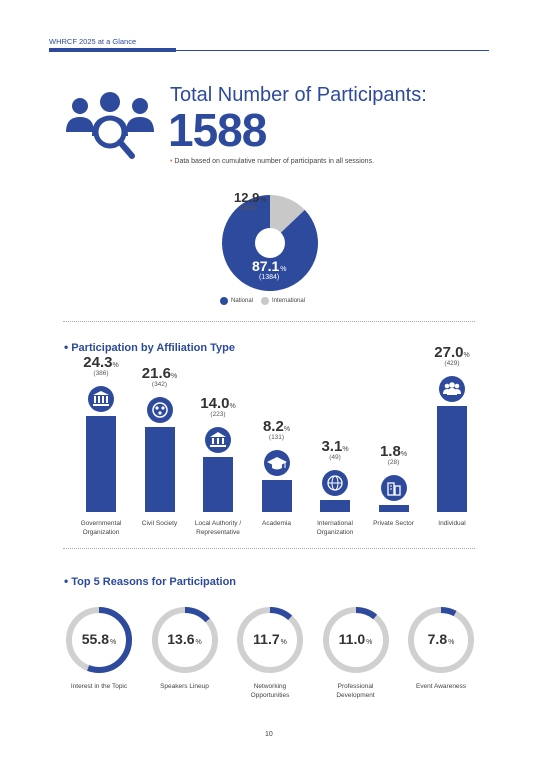 This screenshot has height=768, width=543. What do you see at coordinates (101, 374) in the screenshot?
I see `affiliation-count: (386)` at bounding box center [101, 374].